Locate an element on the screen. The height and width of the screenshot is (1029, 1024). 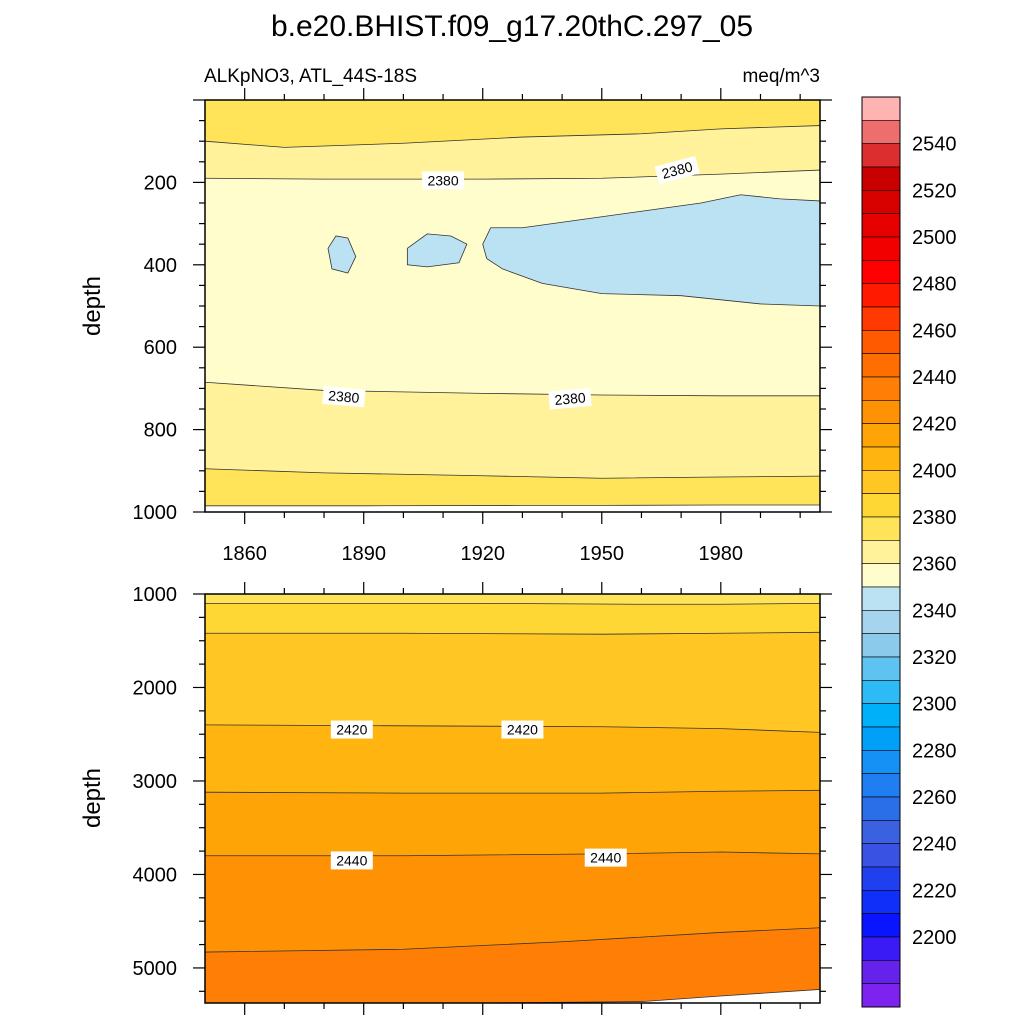
subtitle-left: ALKpNO3, ATL_44S-18S is located at coordinates (310, 76).